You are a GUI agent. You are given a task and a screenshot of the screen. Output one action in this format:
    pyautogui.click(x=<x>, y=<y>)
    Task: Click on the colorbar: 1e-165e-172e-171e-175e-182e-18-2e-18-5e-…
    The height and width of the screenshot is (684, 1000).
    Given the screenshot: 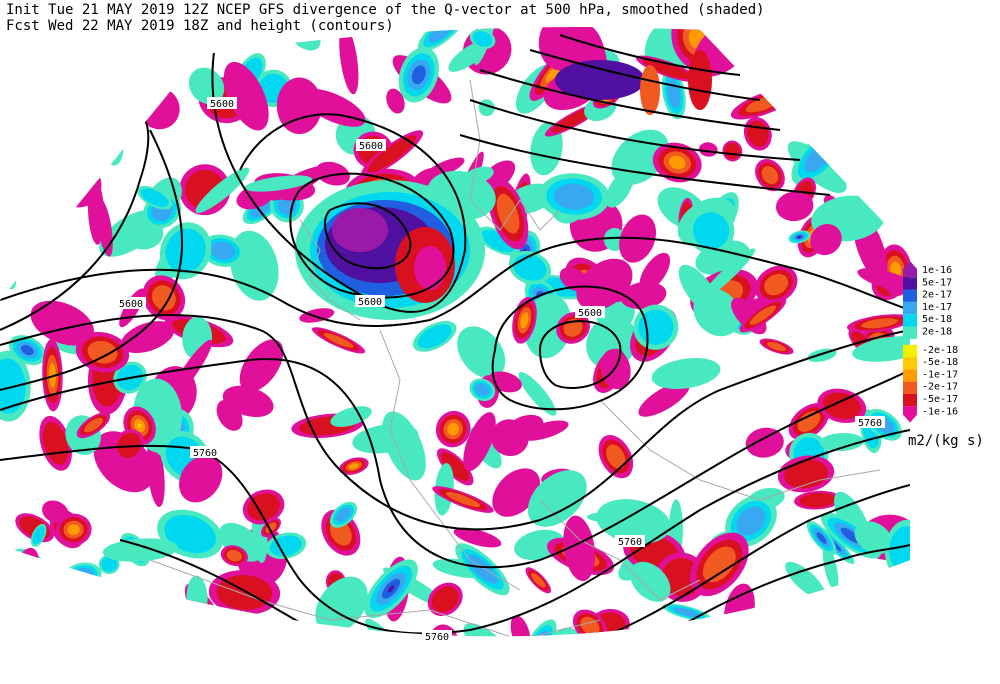 What is the action you would take?
    pyautogui.click(x=943, y=355)
    